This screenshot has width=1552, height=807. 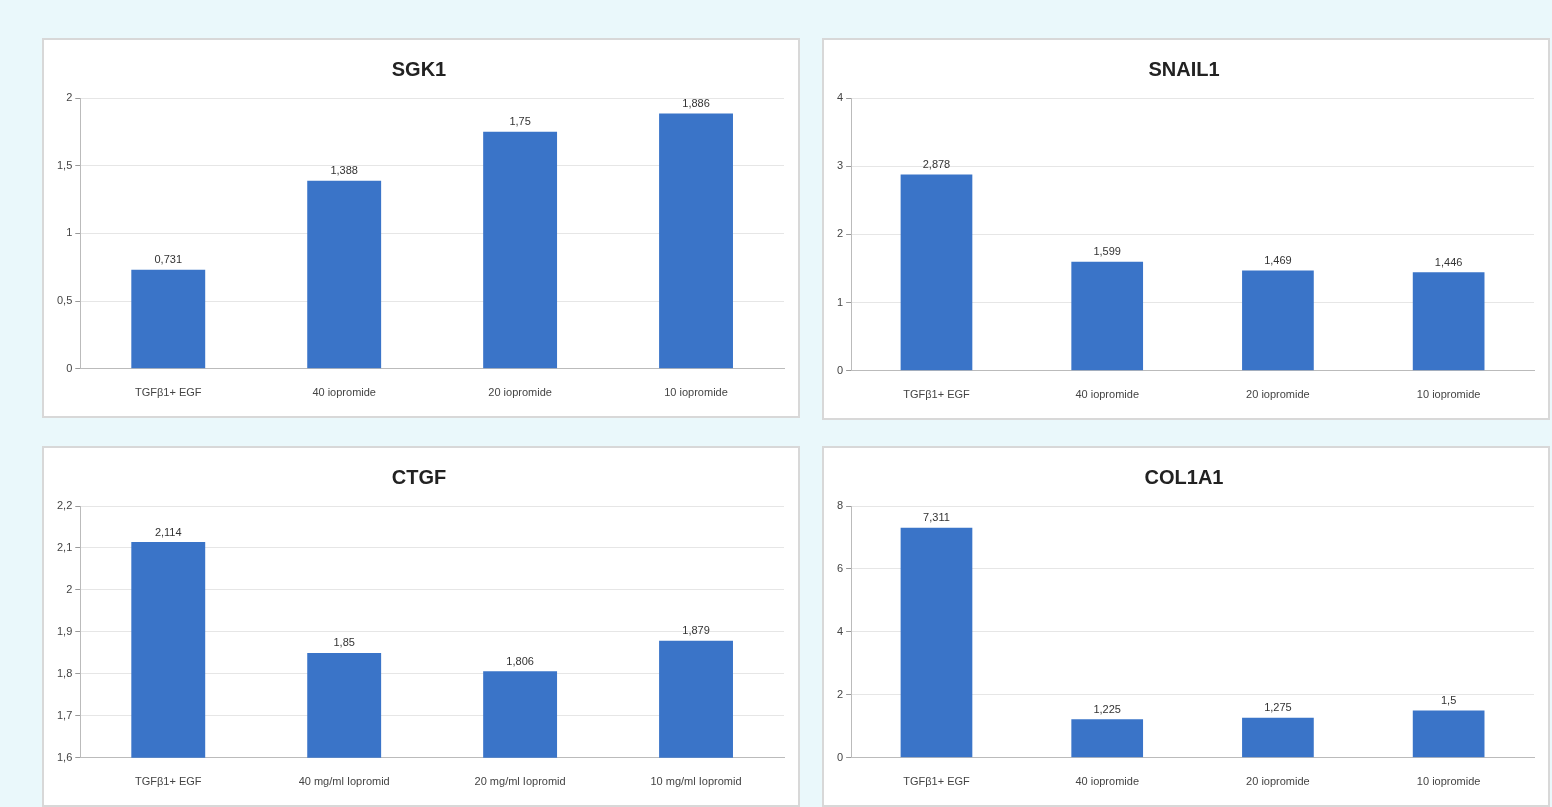 I want to click on y-tick-label: 0,5, so click(x=64, y=300).